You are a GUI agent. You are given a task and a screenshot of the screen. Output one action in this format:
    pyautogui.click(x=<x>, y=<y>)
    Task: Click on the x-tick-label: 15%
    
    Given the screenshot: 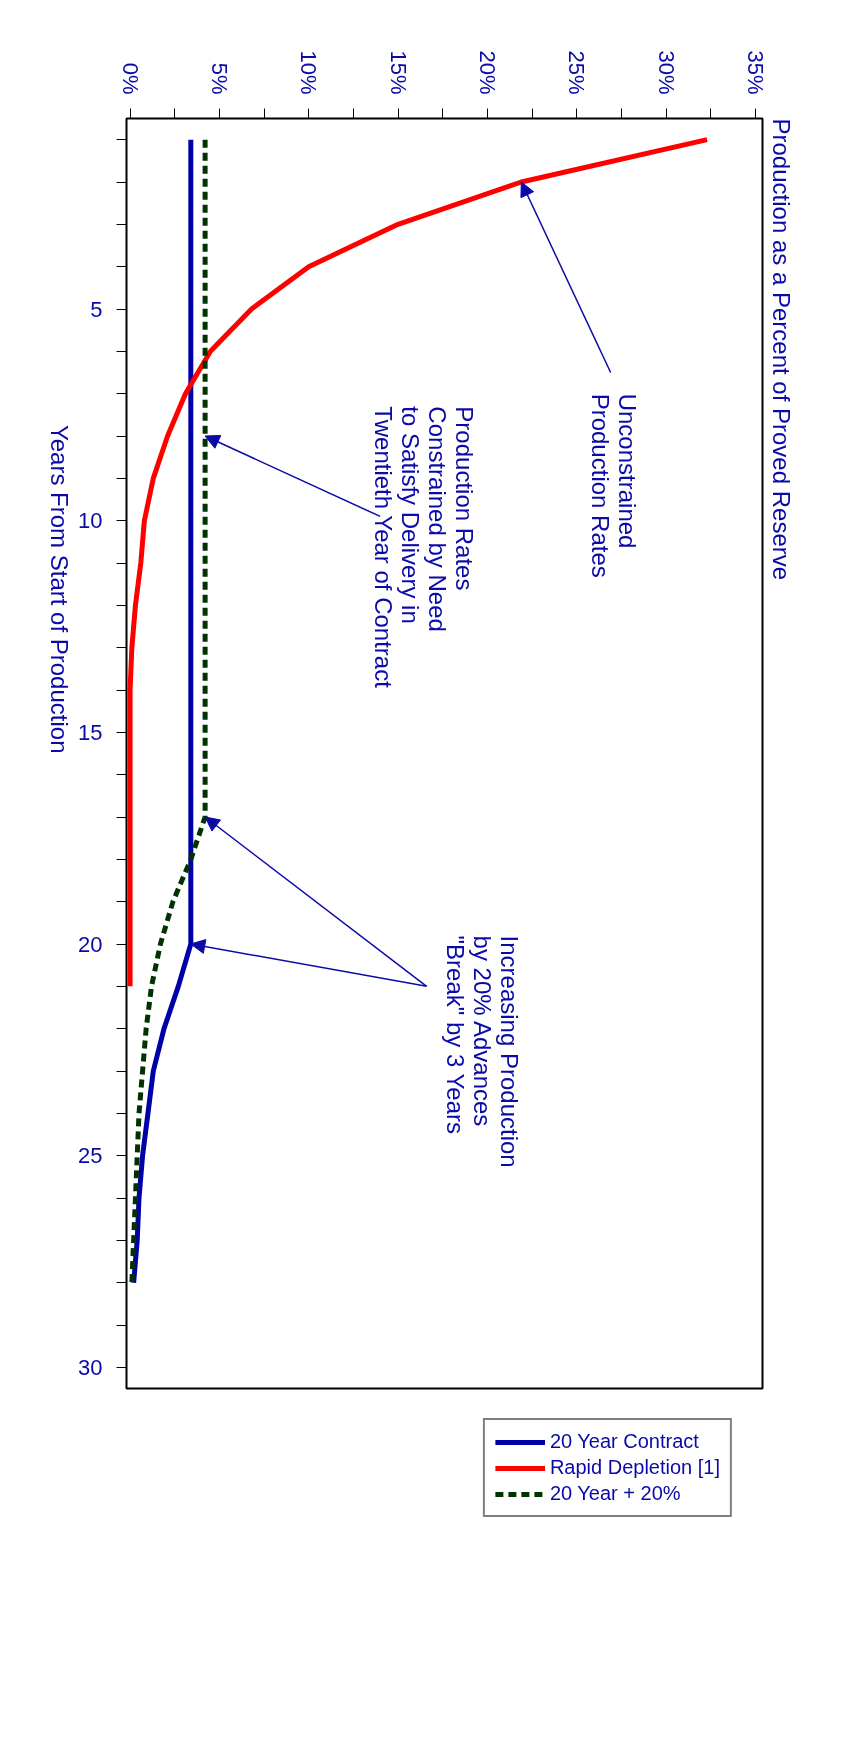 What is the action you would take?
    pyautogui.click(x=398, y=72)
    